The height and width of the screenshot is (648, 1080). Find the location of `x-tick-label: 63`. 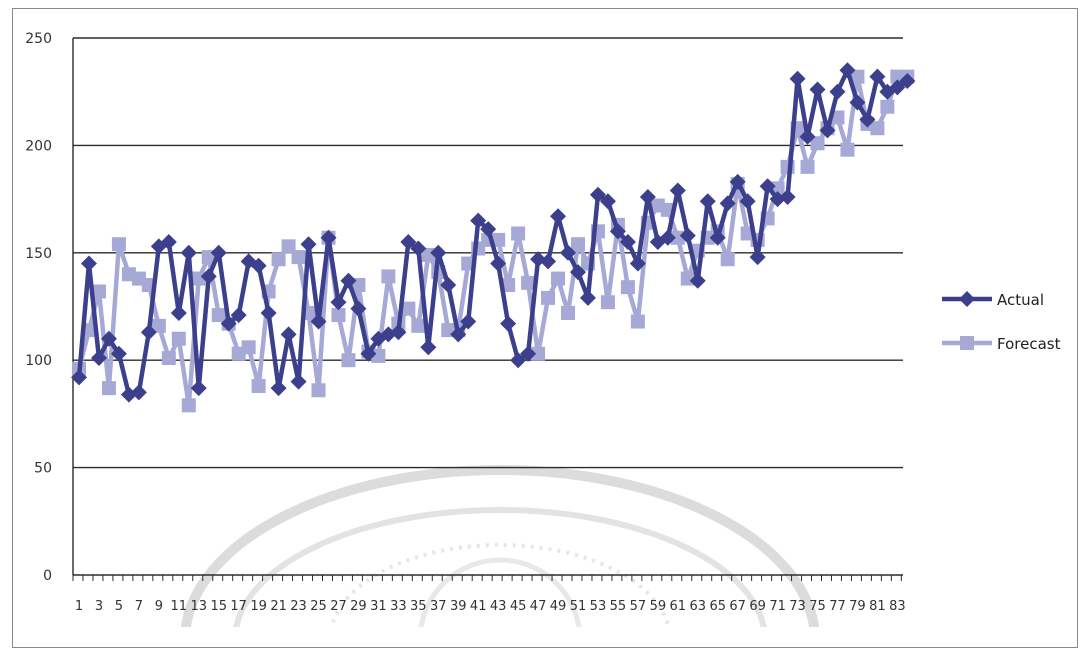

x-tick-label: 63 is located at coordinates (697, 606).